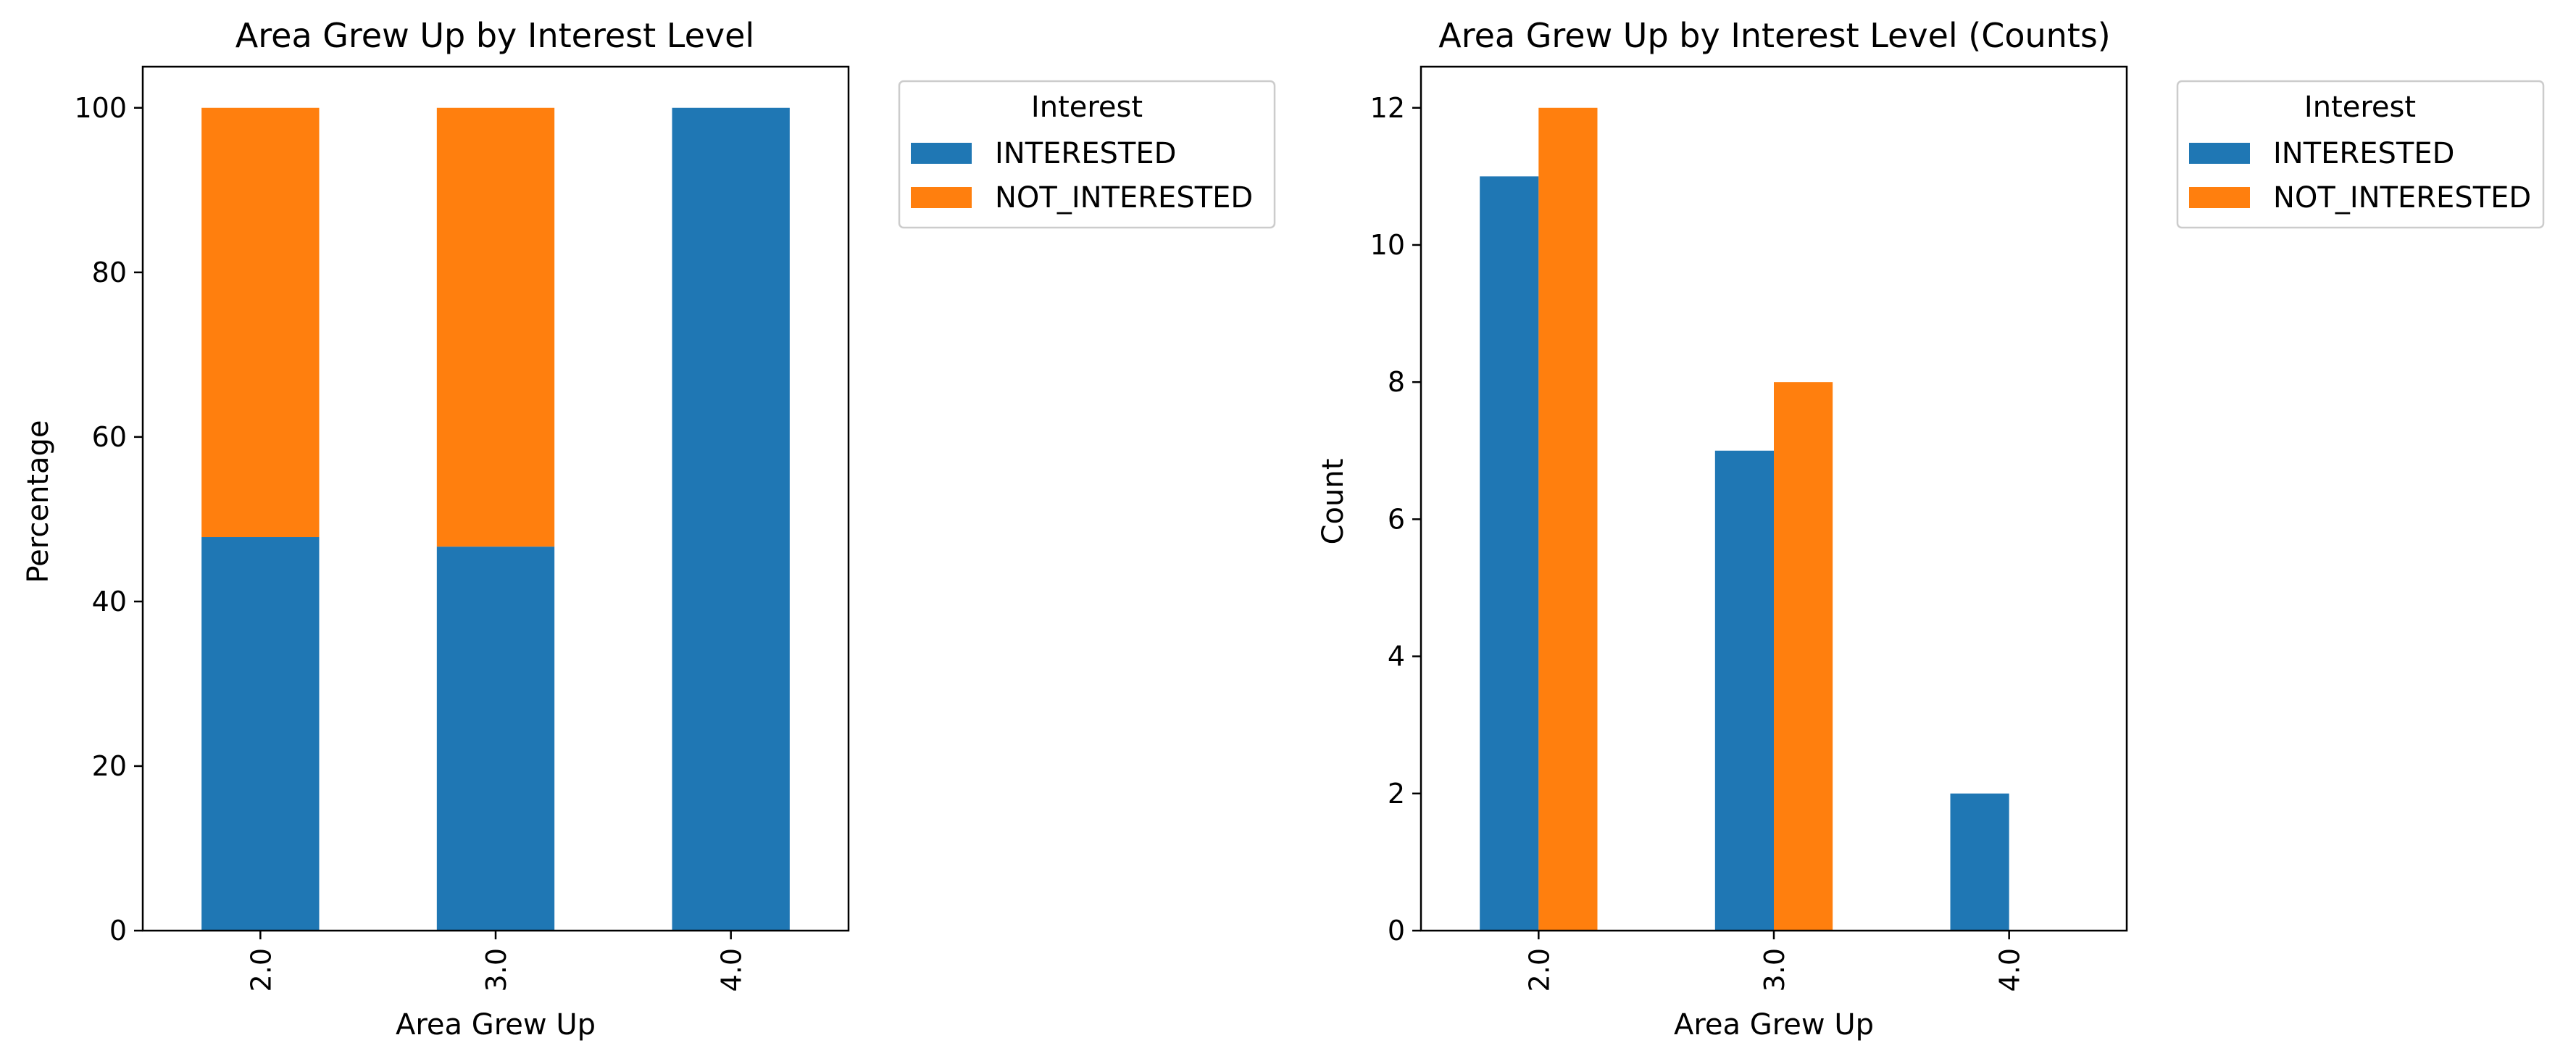 Image resolution: width=2576 pixels, height=1064 pixels. I want to click on y-axis-label: Percentage, so click(38, 502).